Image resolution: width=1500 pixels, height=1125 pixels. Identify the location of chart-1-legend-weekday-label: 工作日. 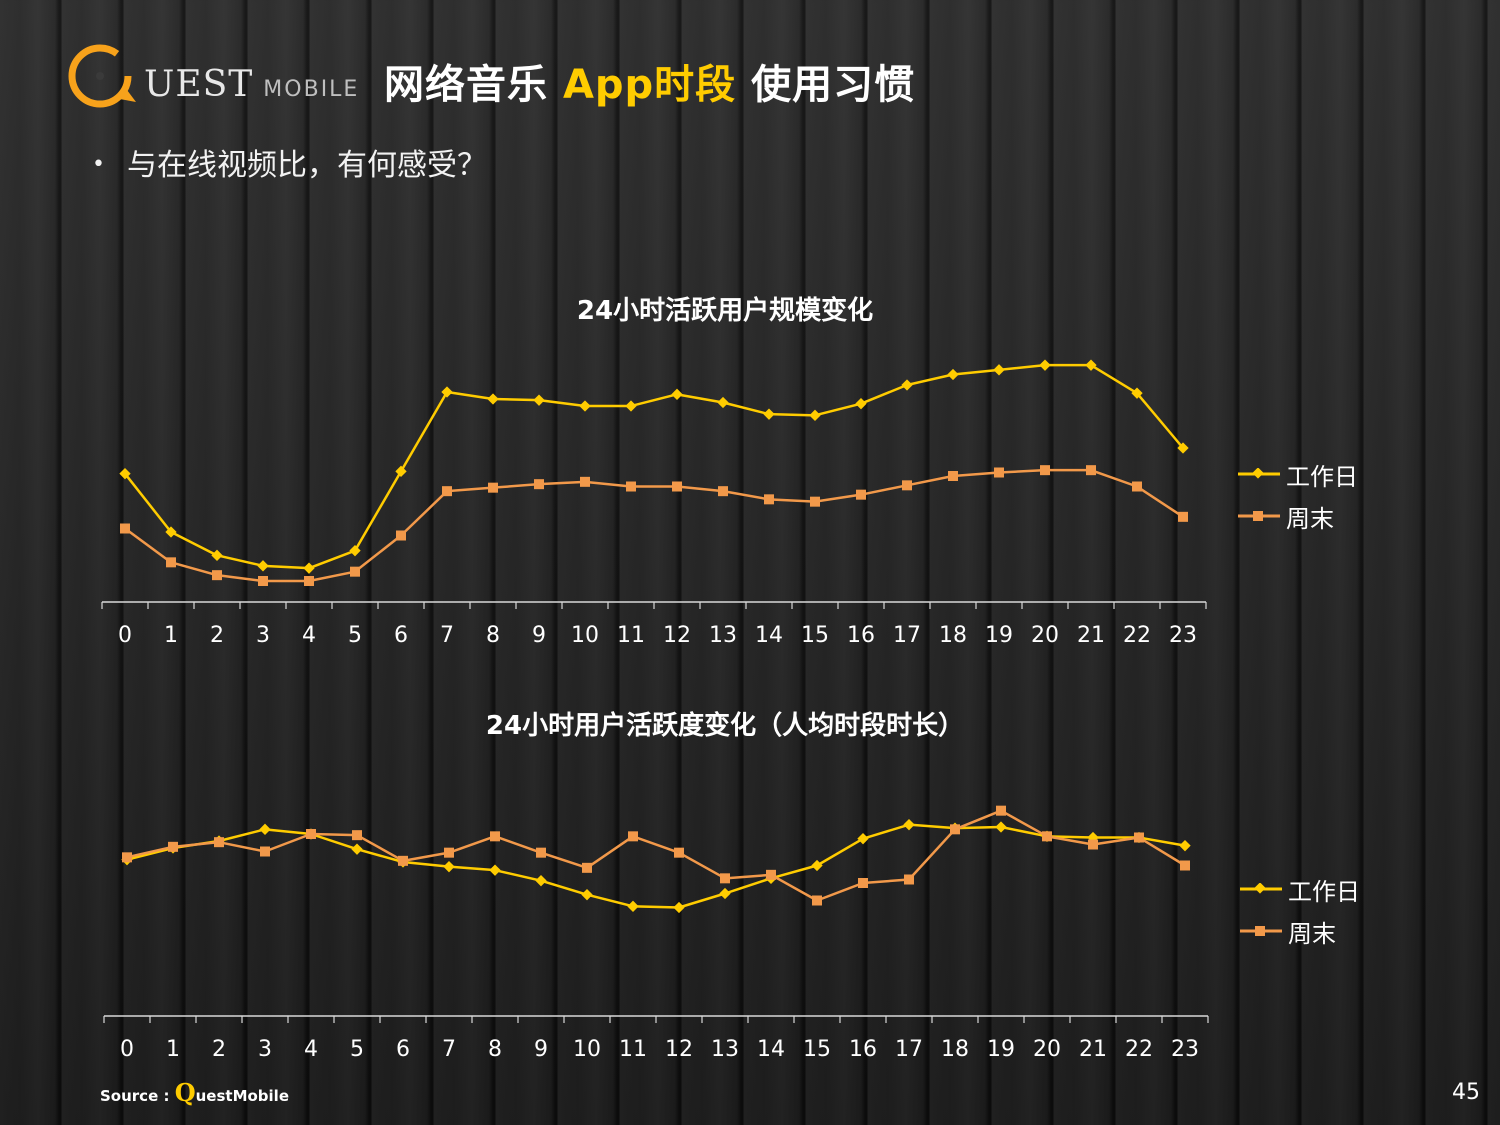
(1322, 476).